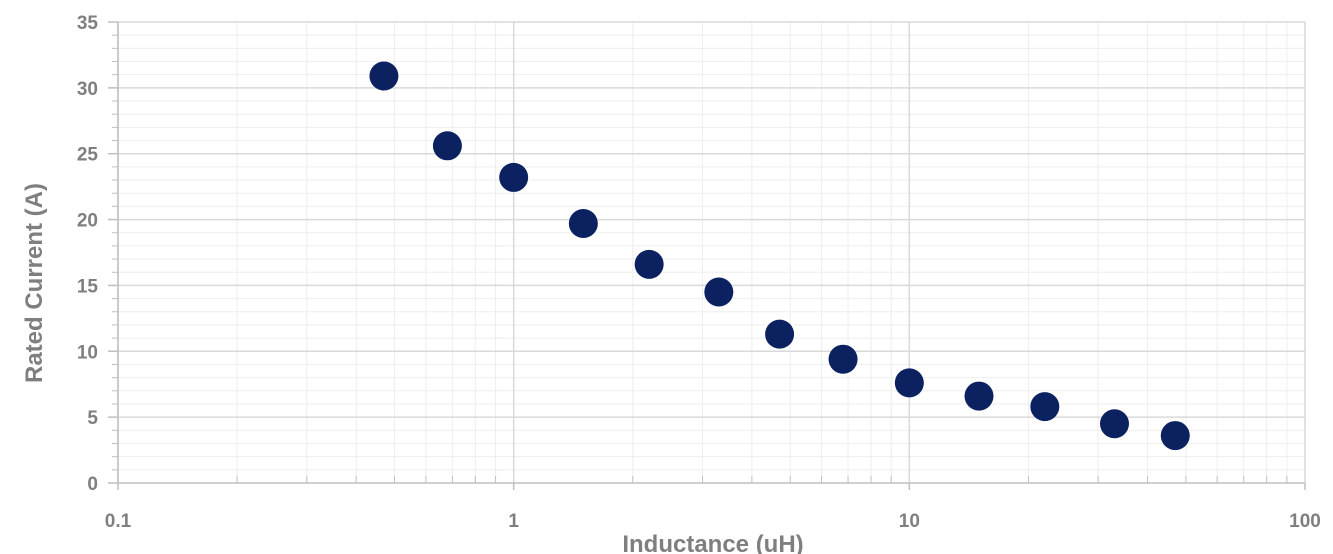 This screenshot has height=554, width=1333. I want to click on y-tick-label: 25, so click(88, 155).